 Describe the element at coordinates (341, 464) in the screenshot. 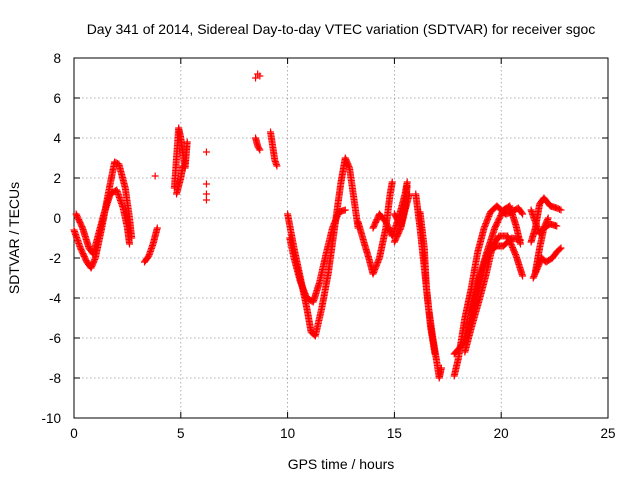

I see `x-axis-label: GPS time / hours` at that location.